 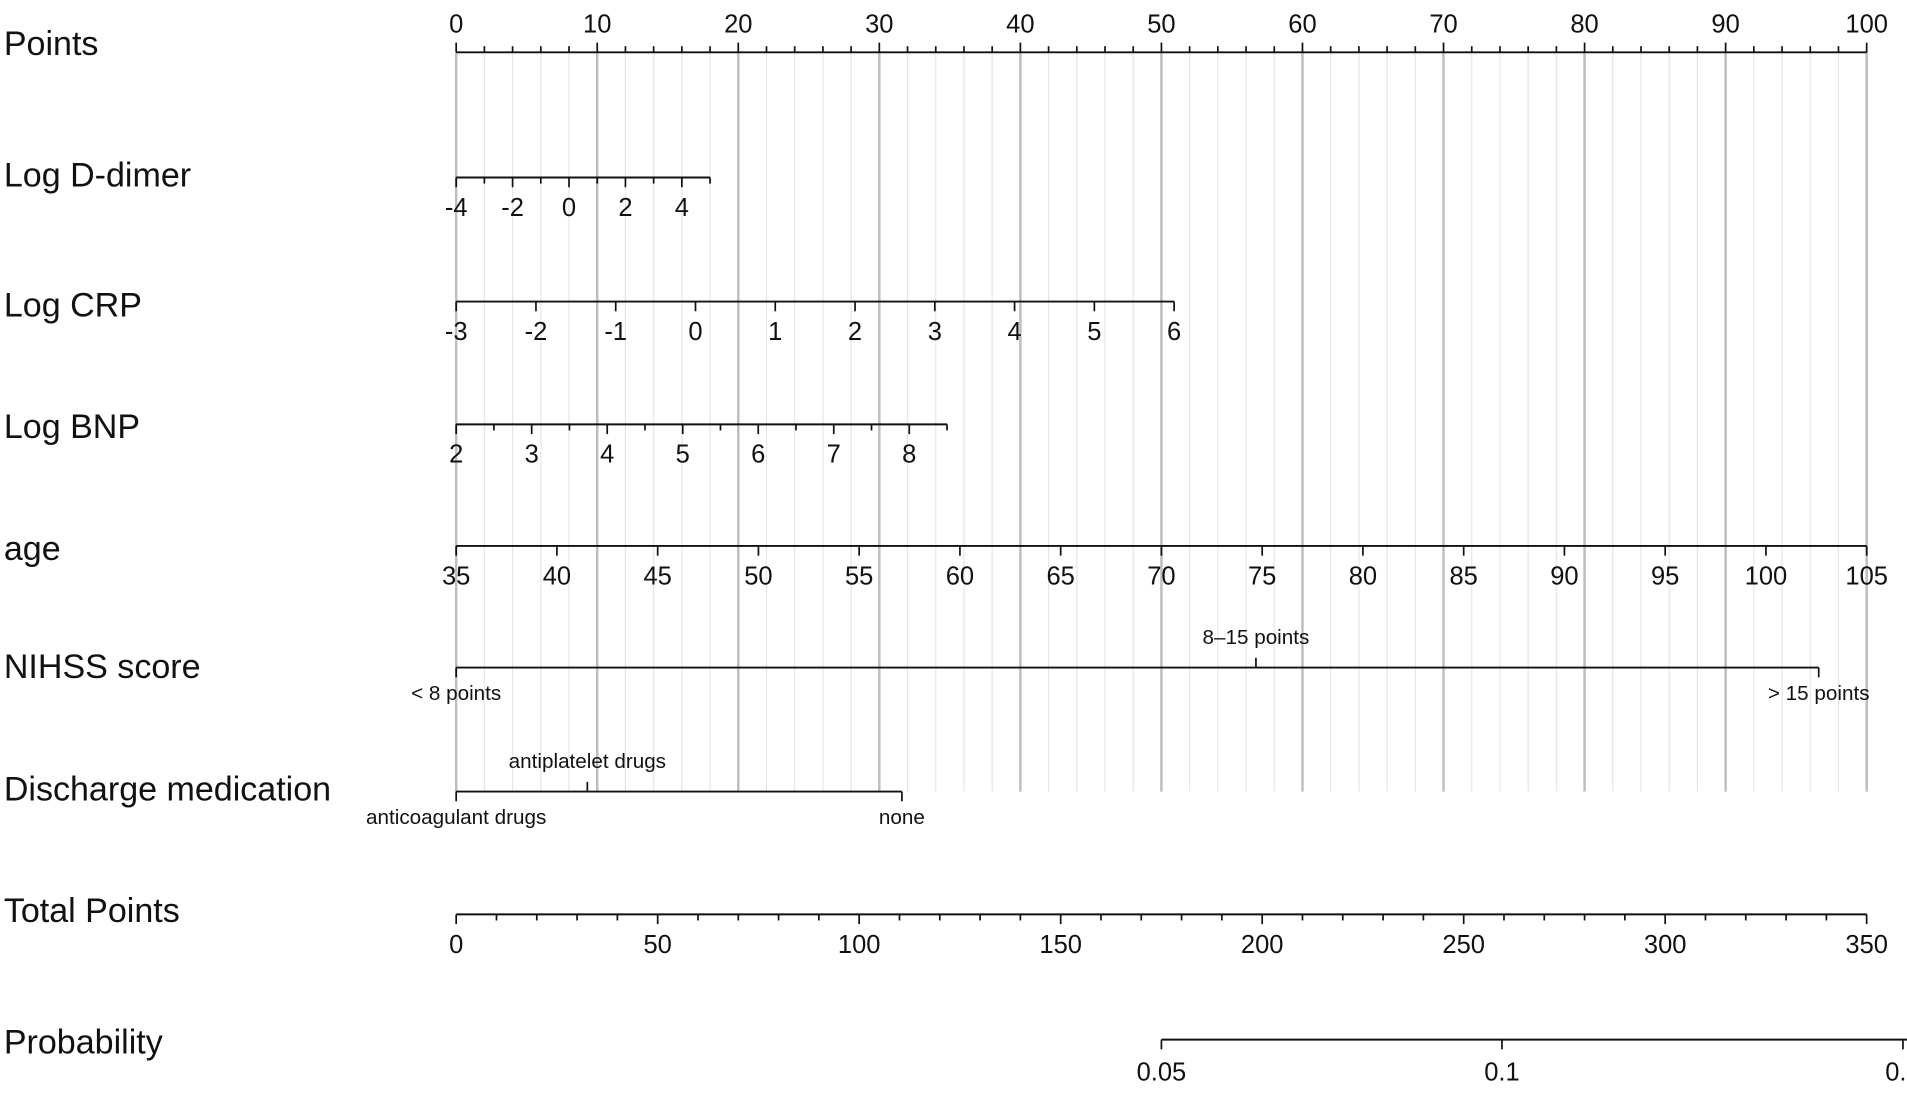 What do you see at coordinates (456, 817) in the screenshot?
I see `category-label: anticoagulant drugs` at bounding box center [456, 817].